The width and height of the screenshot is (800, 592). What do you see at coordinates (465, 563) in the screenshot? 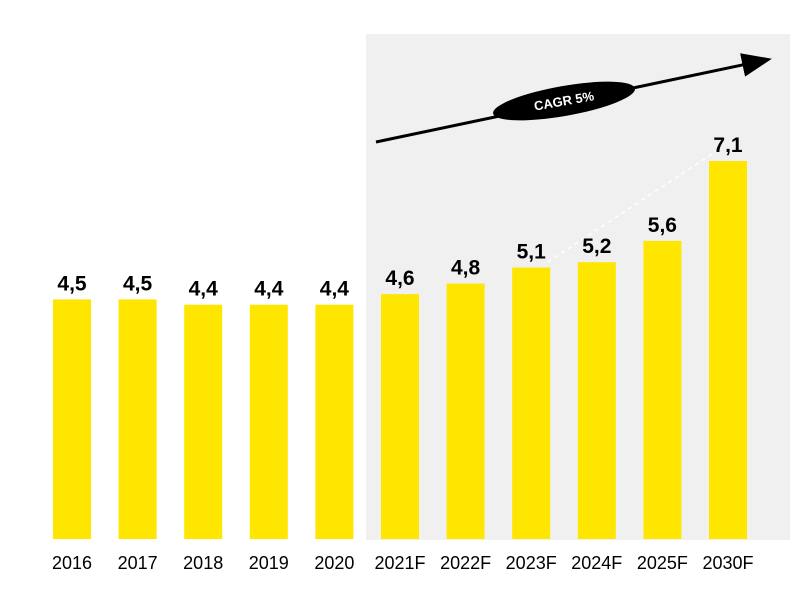
I see `x-tick-label-2022F: 2022F` at bounding box center [465, 563].